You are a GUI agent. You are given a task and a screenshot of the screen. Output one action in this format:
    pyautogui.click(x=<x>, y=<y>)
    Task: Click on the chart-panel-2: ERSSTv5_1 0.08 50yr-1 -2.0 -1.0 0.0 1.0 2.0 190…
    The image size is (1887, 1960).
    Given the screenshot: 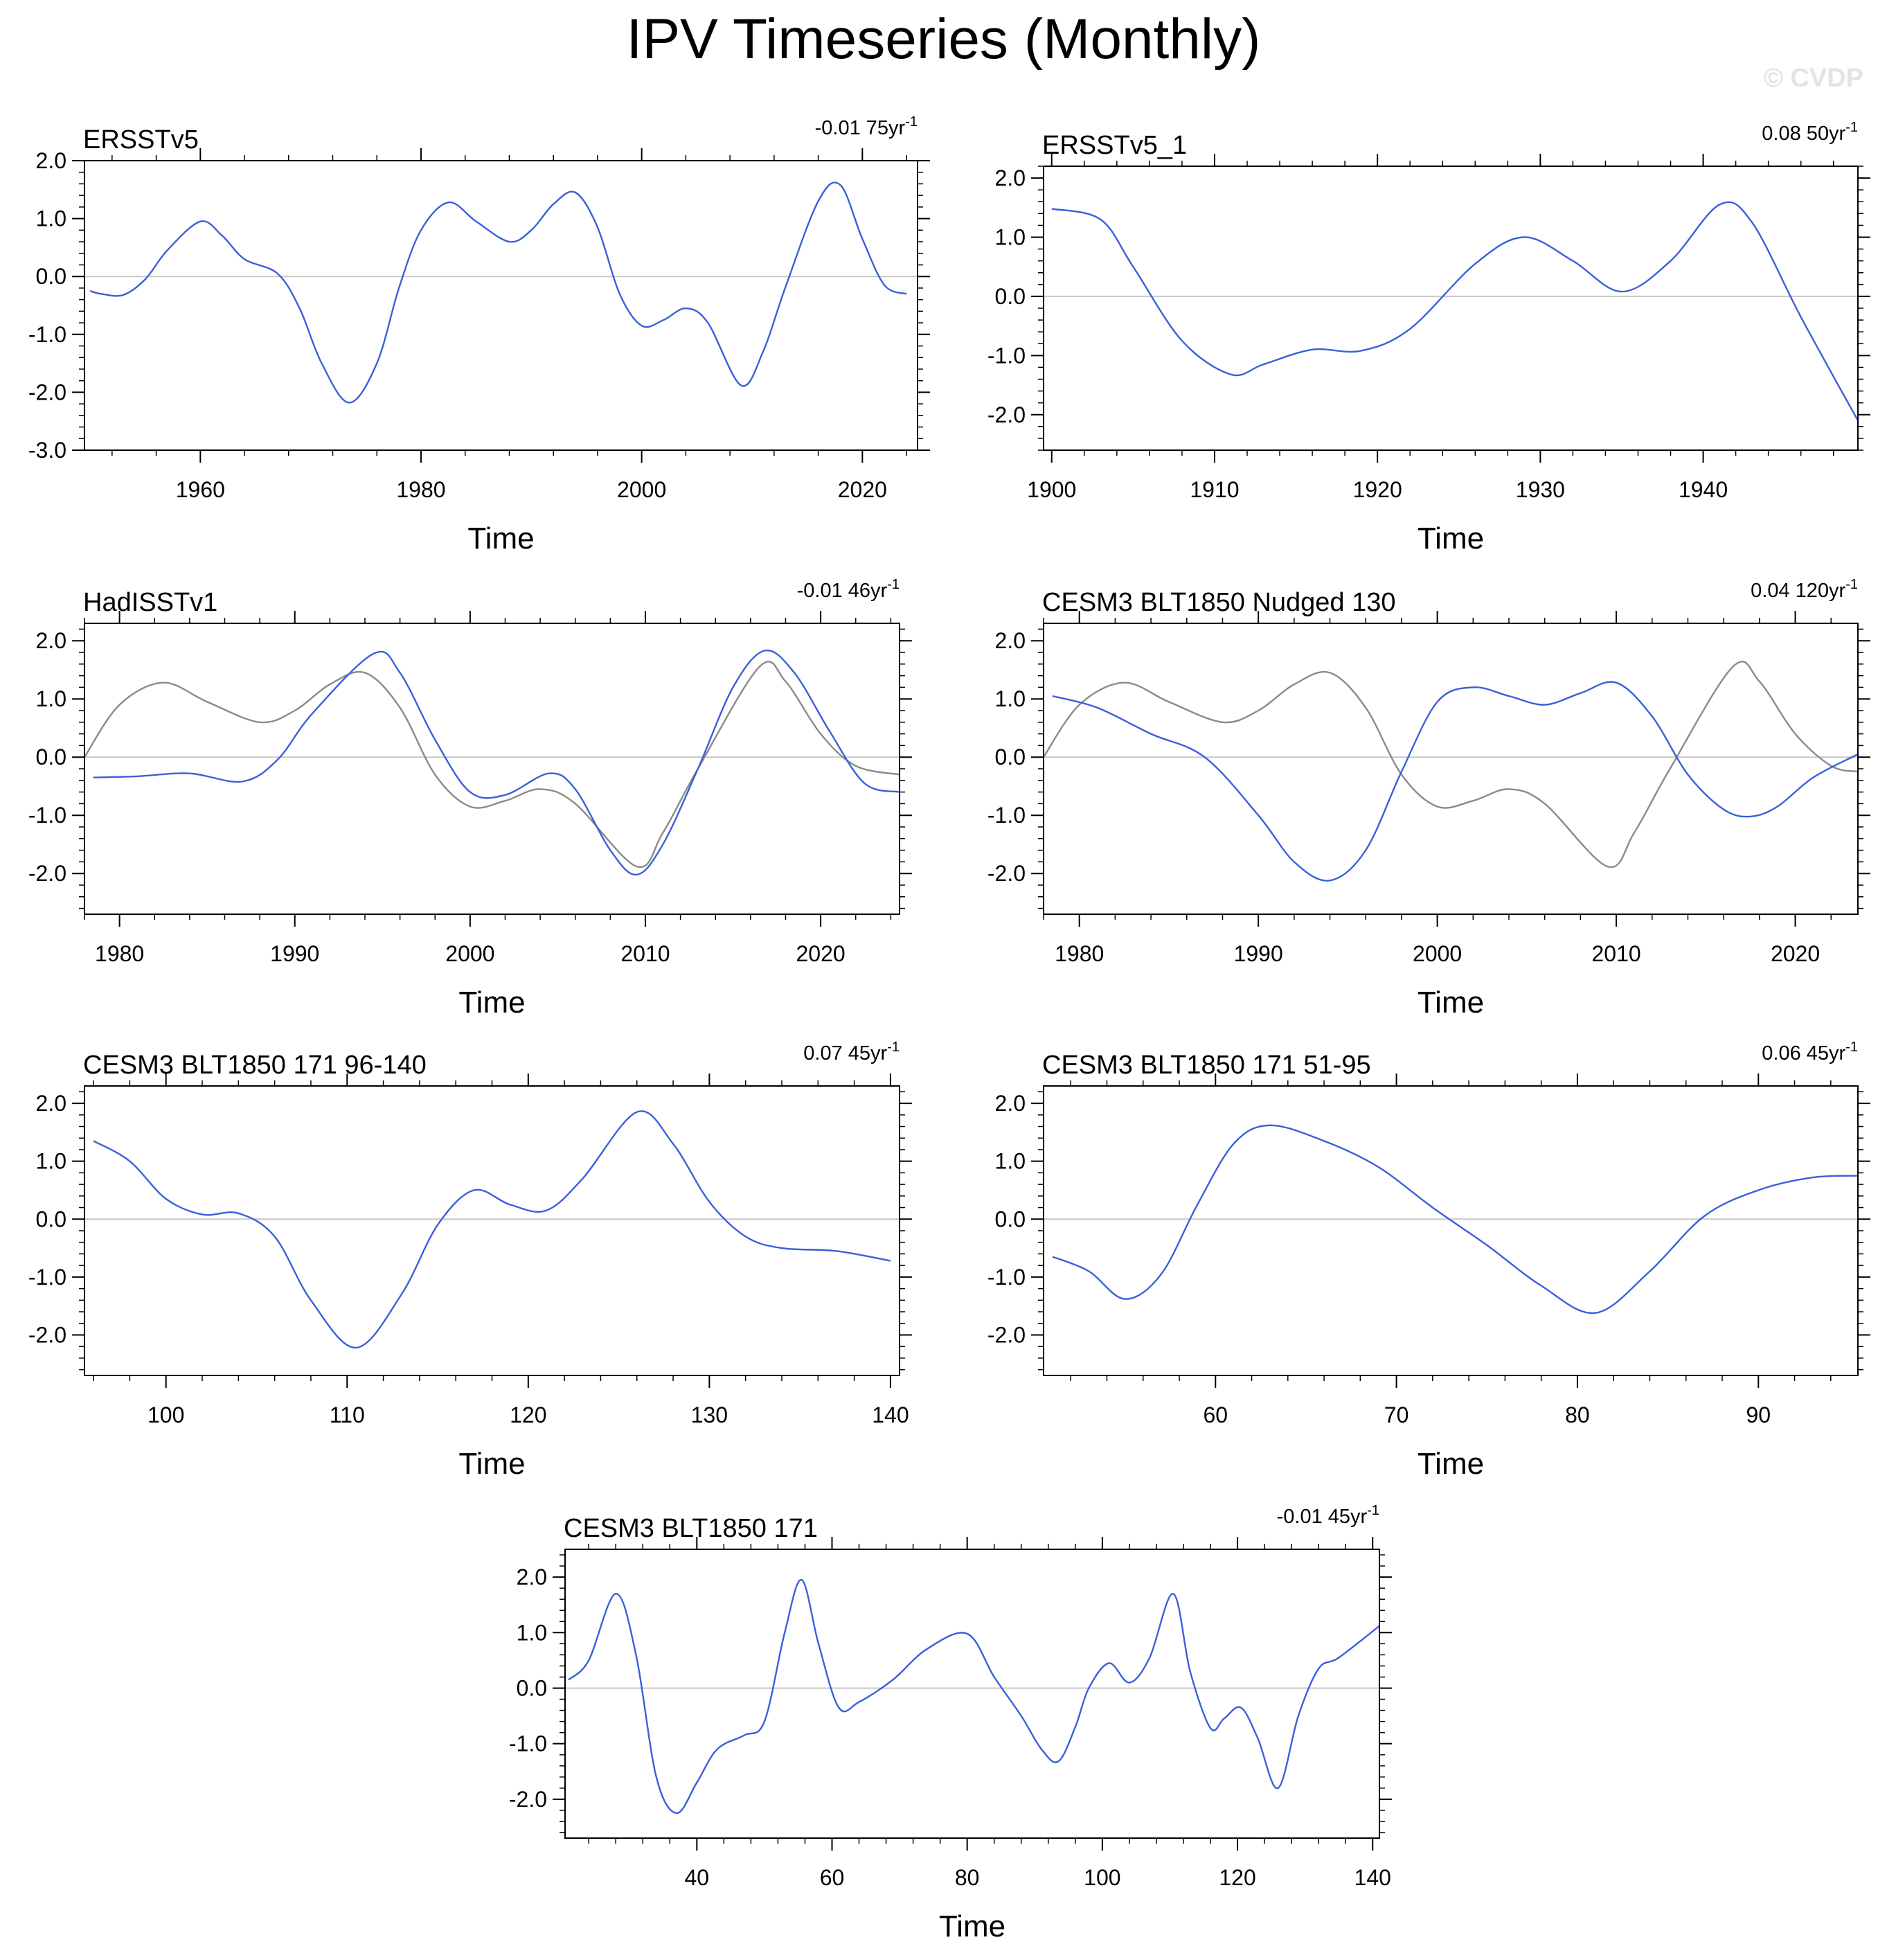 What is the action you would take?
    pyautogui.click(x=1429, y=337)
    